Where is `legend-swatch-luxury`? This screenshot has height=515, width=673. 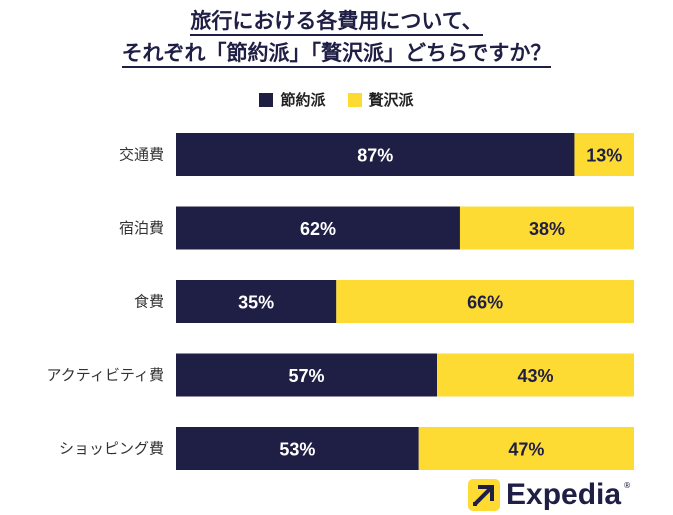 legend-swatch-luxury is located at coordinates (354, 99).